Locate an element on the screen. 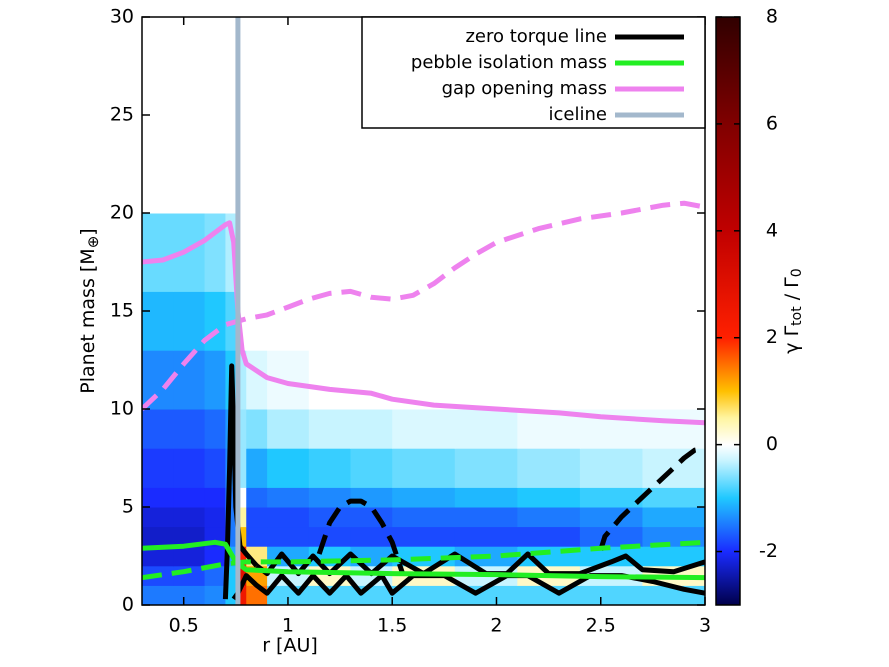  x-axis-label: r [AU] is located at coordinates (290, 646).